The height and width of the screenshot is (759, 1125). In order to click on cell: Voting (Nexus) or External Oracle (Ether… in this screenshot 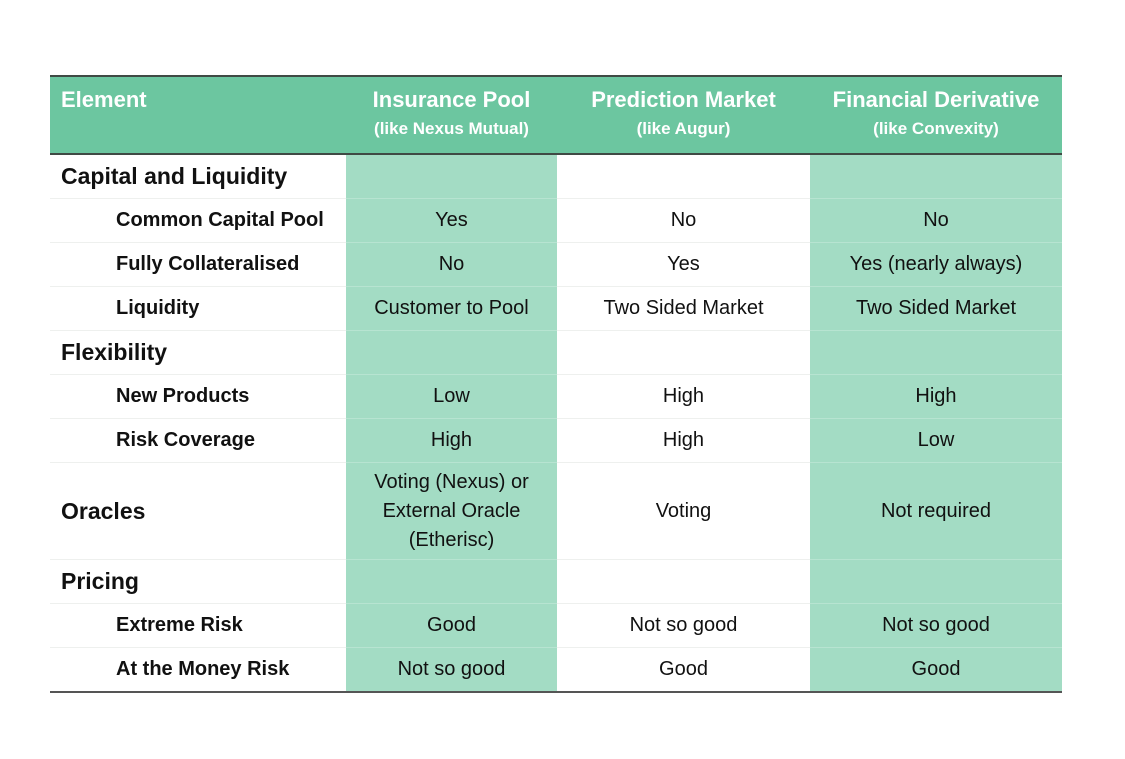, I will do `click(451, 511)`.